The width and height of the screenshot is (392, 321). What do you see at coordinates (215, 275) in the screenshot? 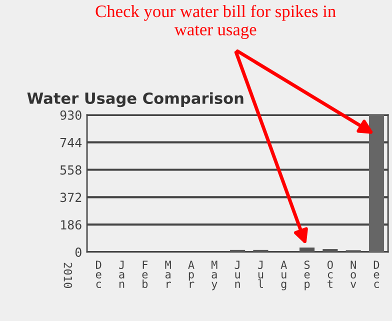
I see `x-tick-label: May` at bounding box center [215, 275].